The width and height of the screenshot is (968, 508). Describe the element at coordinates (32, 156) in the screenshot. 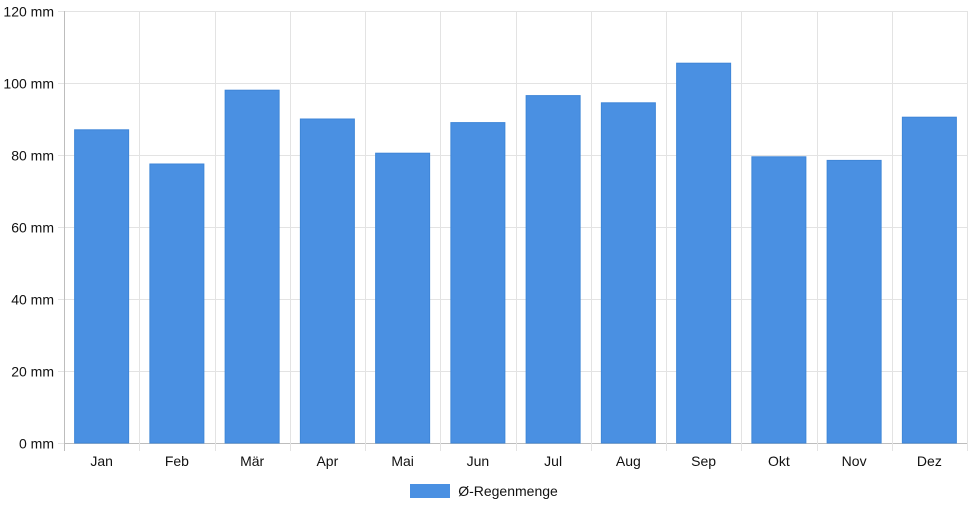

I see `y-tick-label: 80 mm` at that location.